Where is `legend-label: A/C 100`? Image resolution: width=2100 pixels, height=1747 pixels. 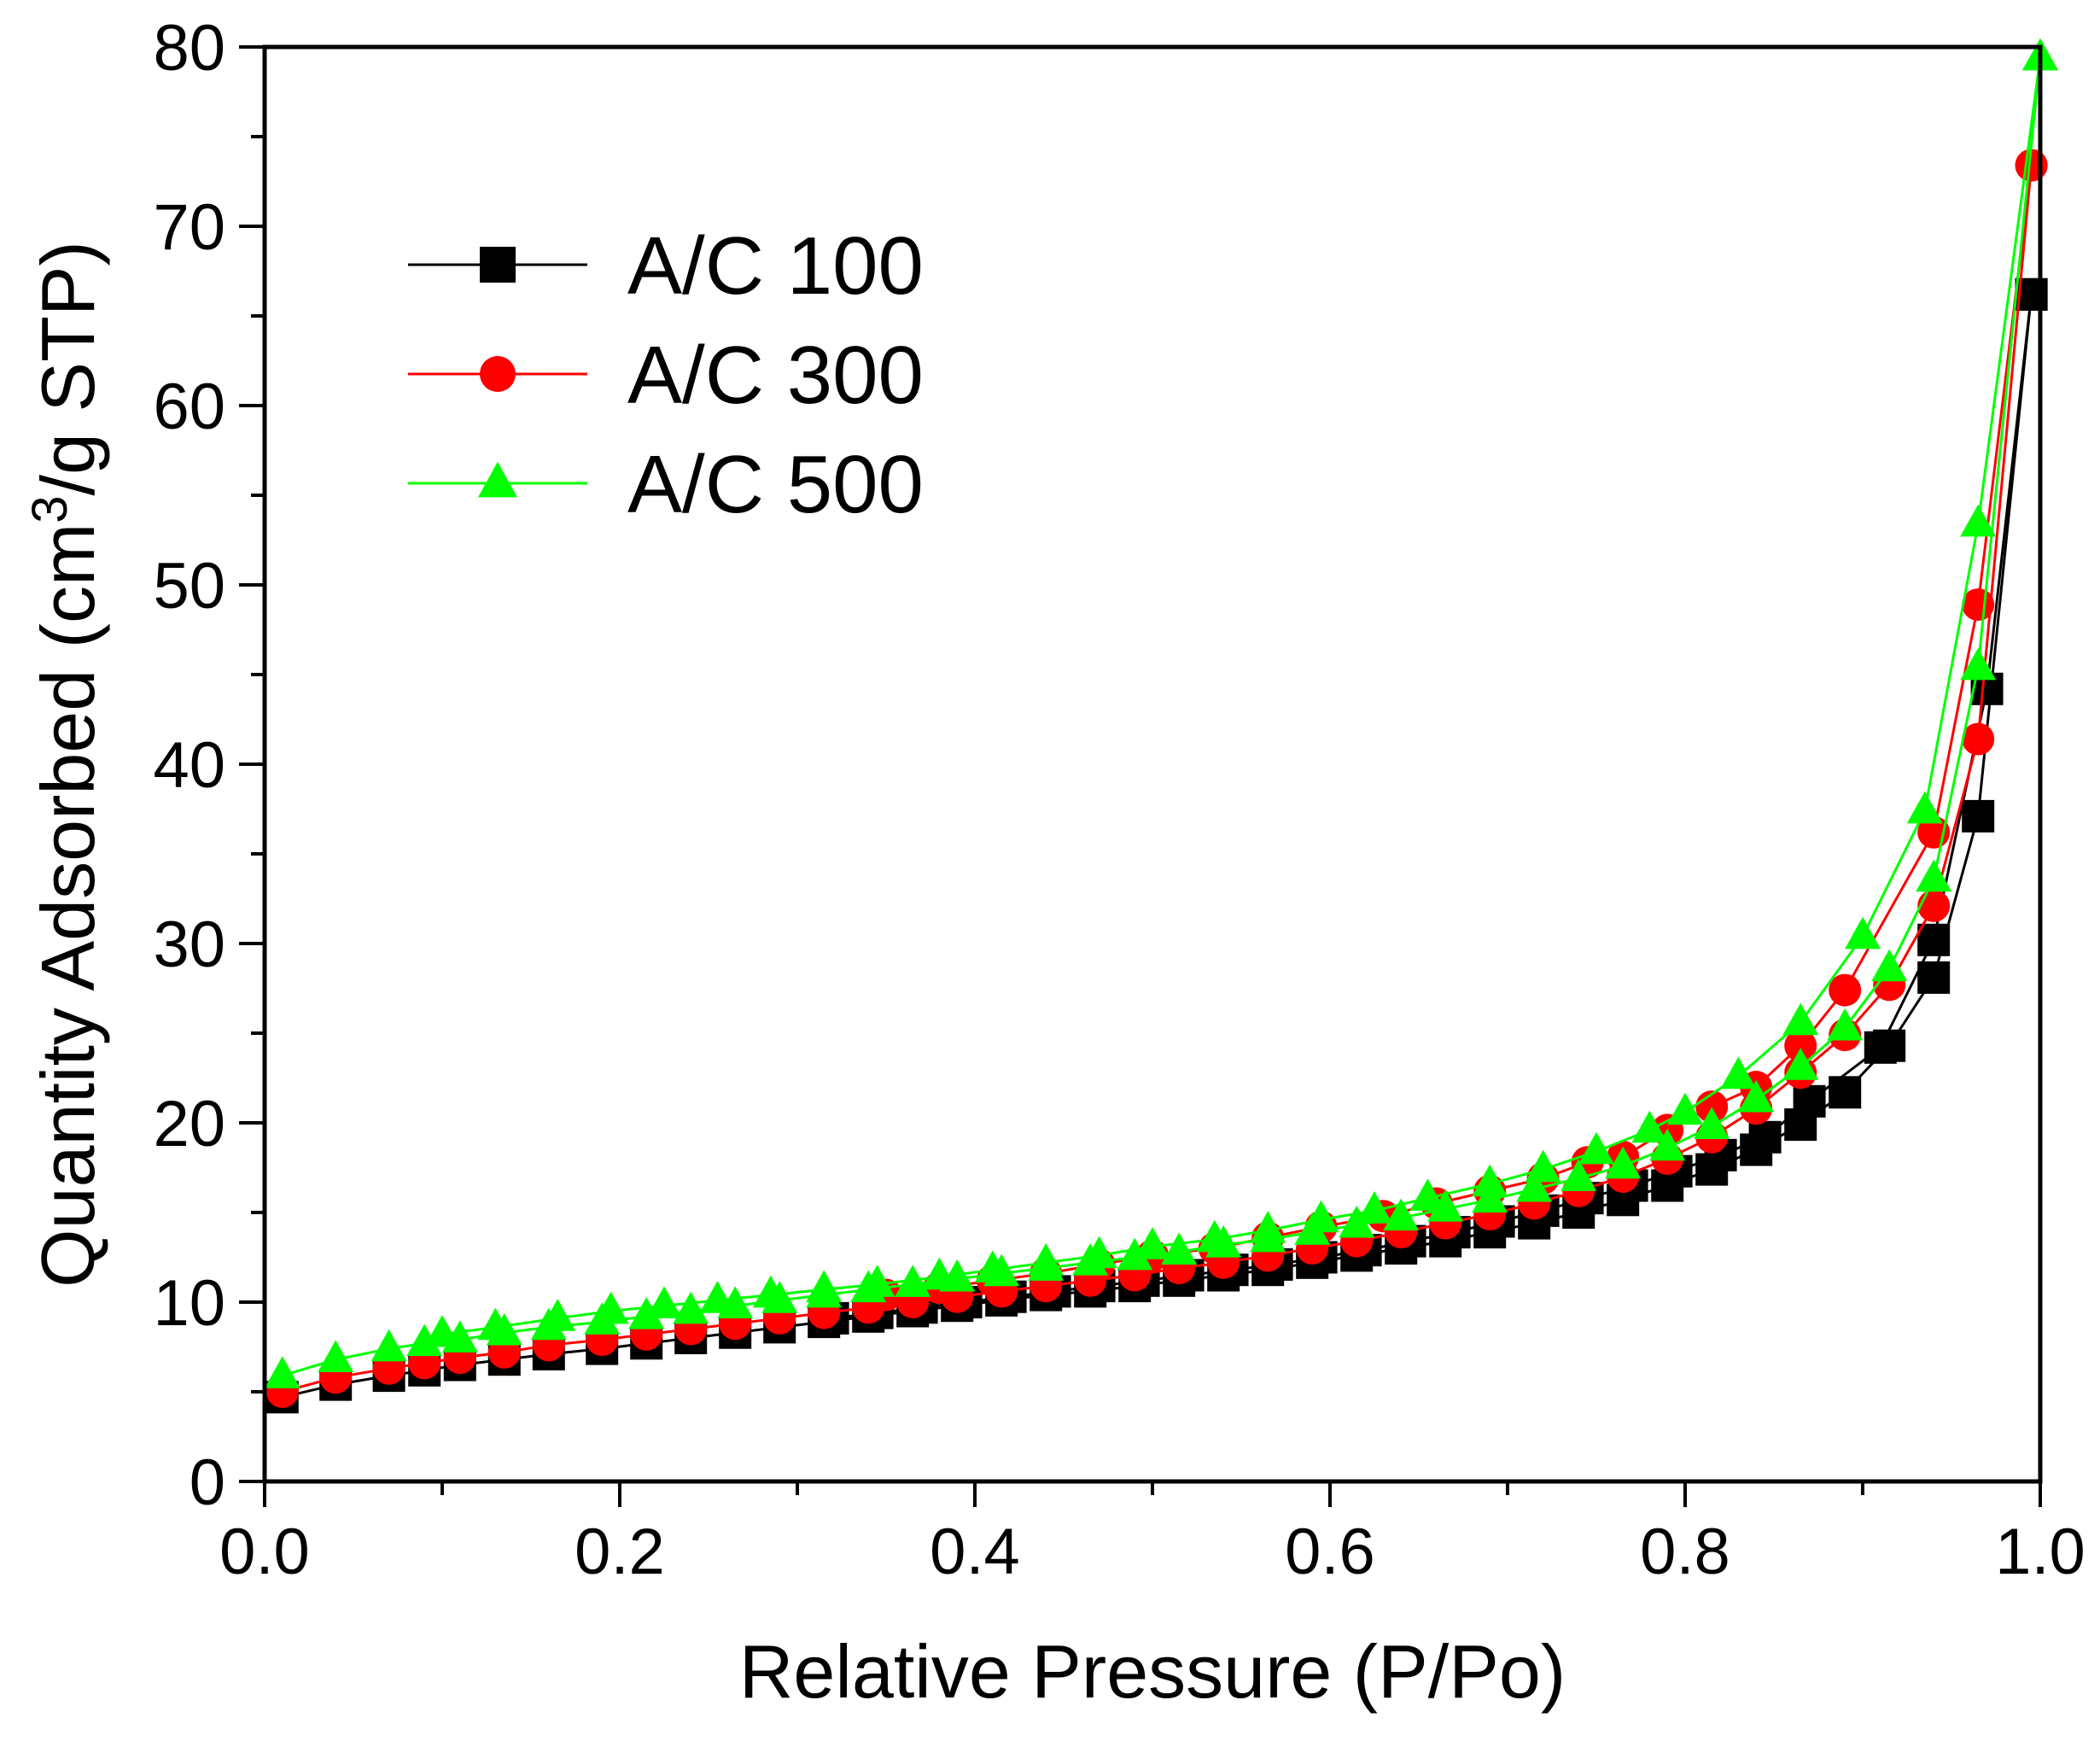 legend-label: A/C 100 is located at coordinates (775, 266).